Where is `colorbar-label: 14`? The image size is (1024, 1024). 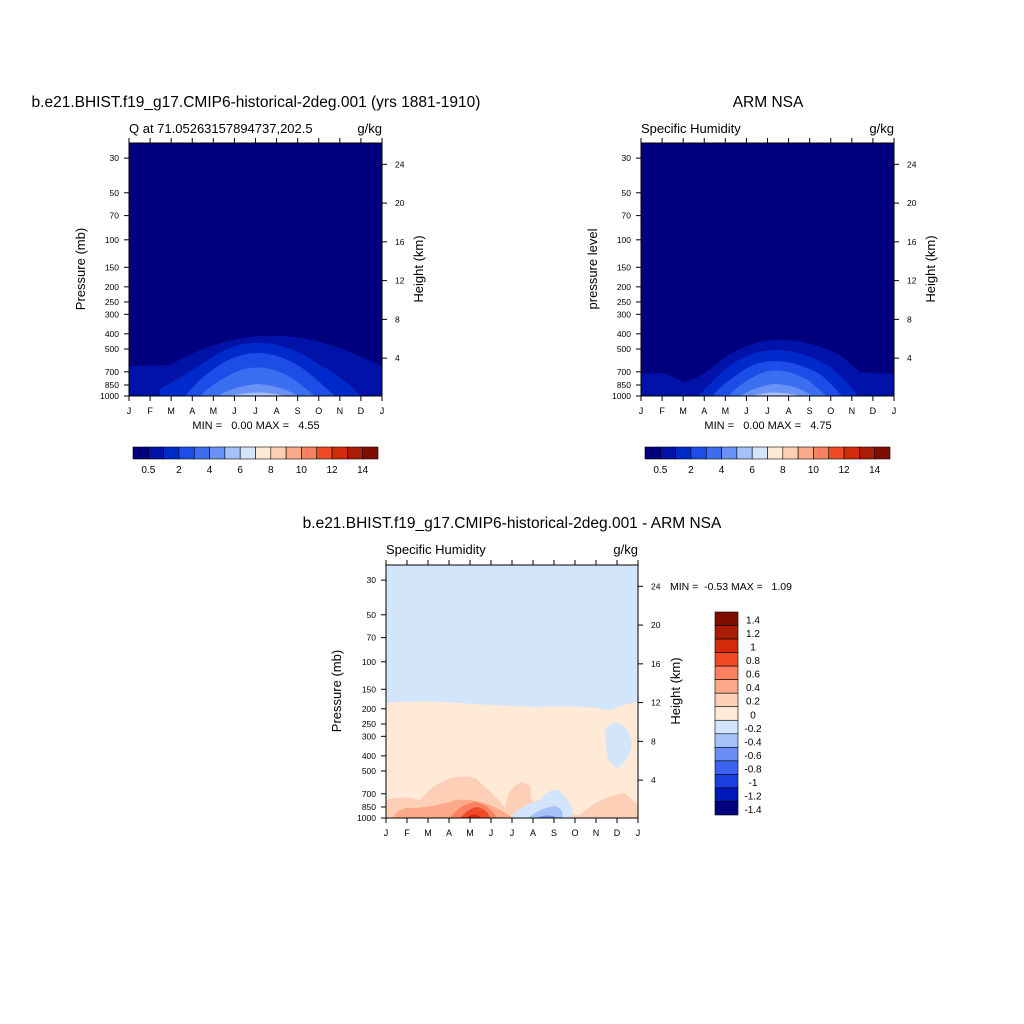
colorbar-label: 14 is located at coordinates (875, 470).